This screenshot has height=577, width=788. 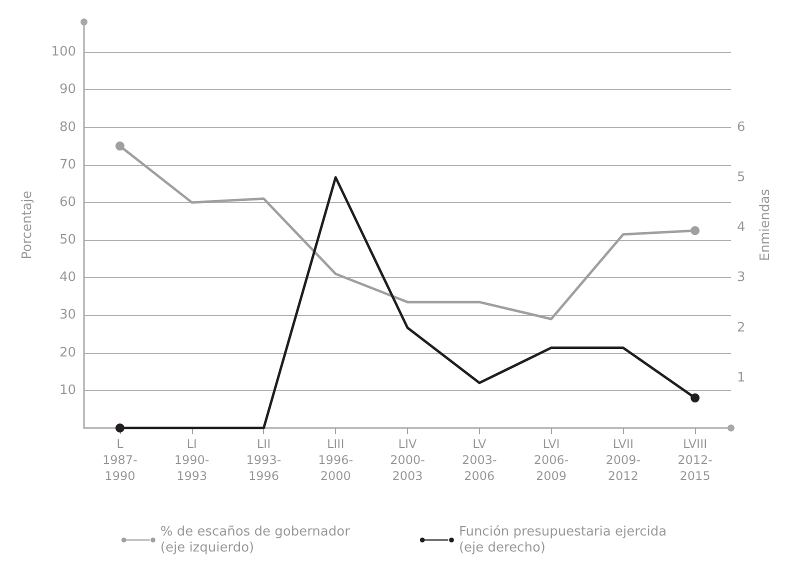 I want to click on y2-axis-title: Enmiendas, so click(x=765, y=224).